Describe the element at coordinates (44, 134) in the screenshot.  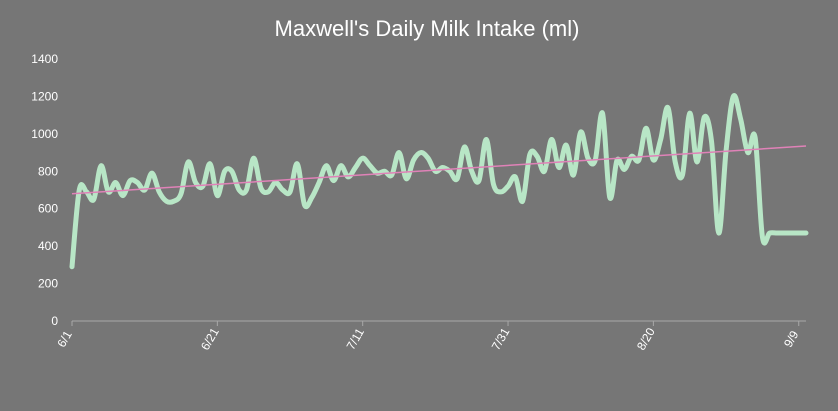
I see `y-tick-label: 1000` at that location.